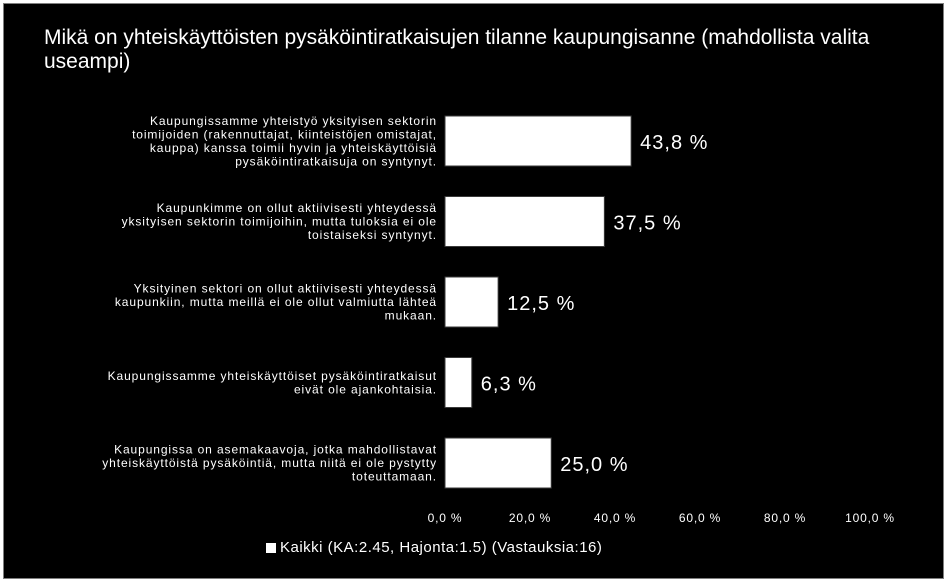 The image size is (949, 584). I want to click on x-tick-label-5: 80,0 %, so click(785, 518).